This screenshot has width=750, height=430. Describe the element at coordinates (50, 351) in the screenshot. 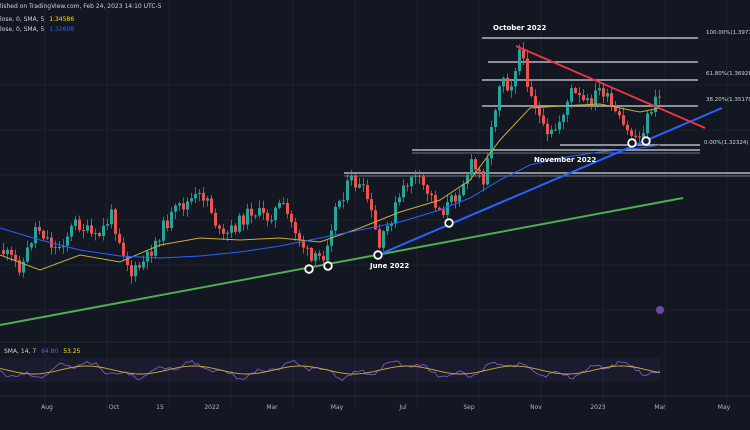

I see `rsi-value-1: 64.80` at that location.